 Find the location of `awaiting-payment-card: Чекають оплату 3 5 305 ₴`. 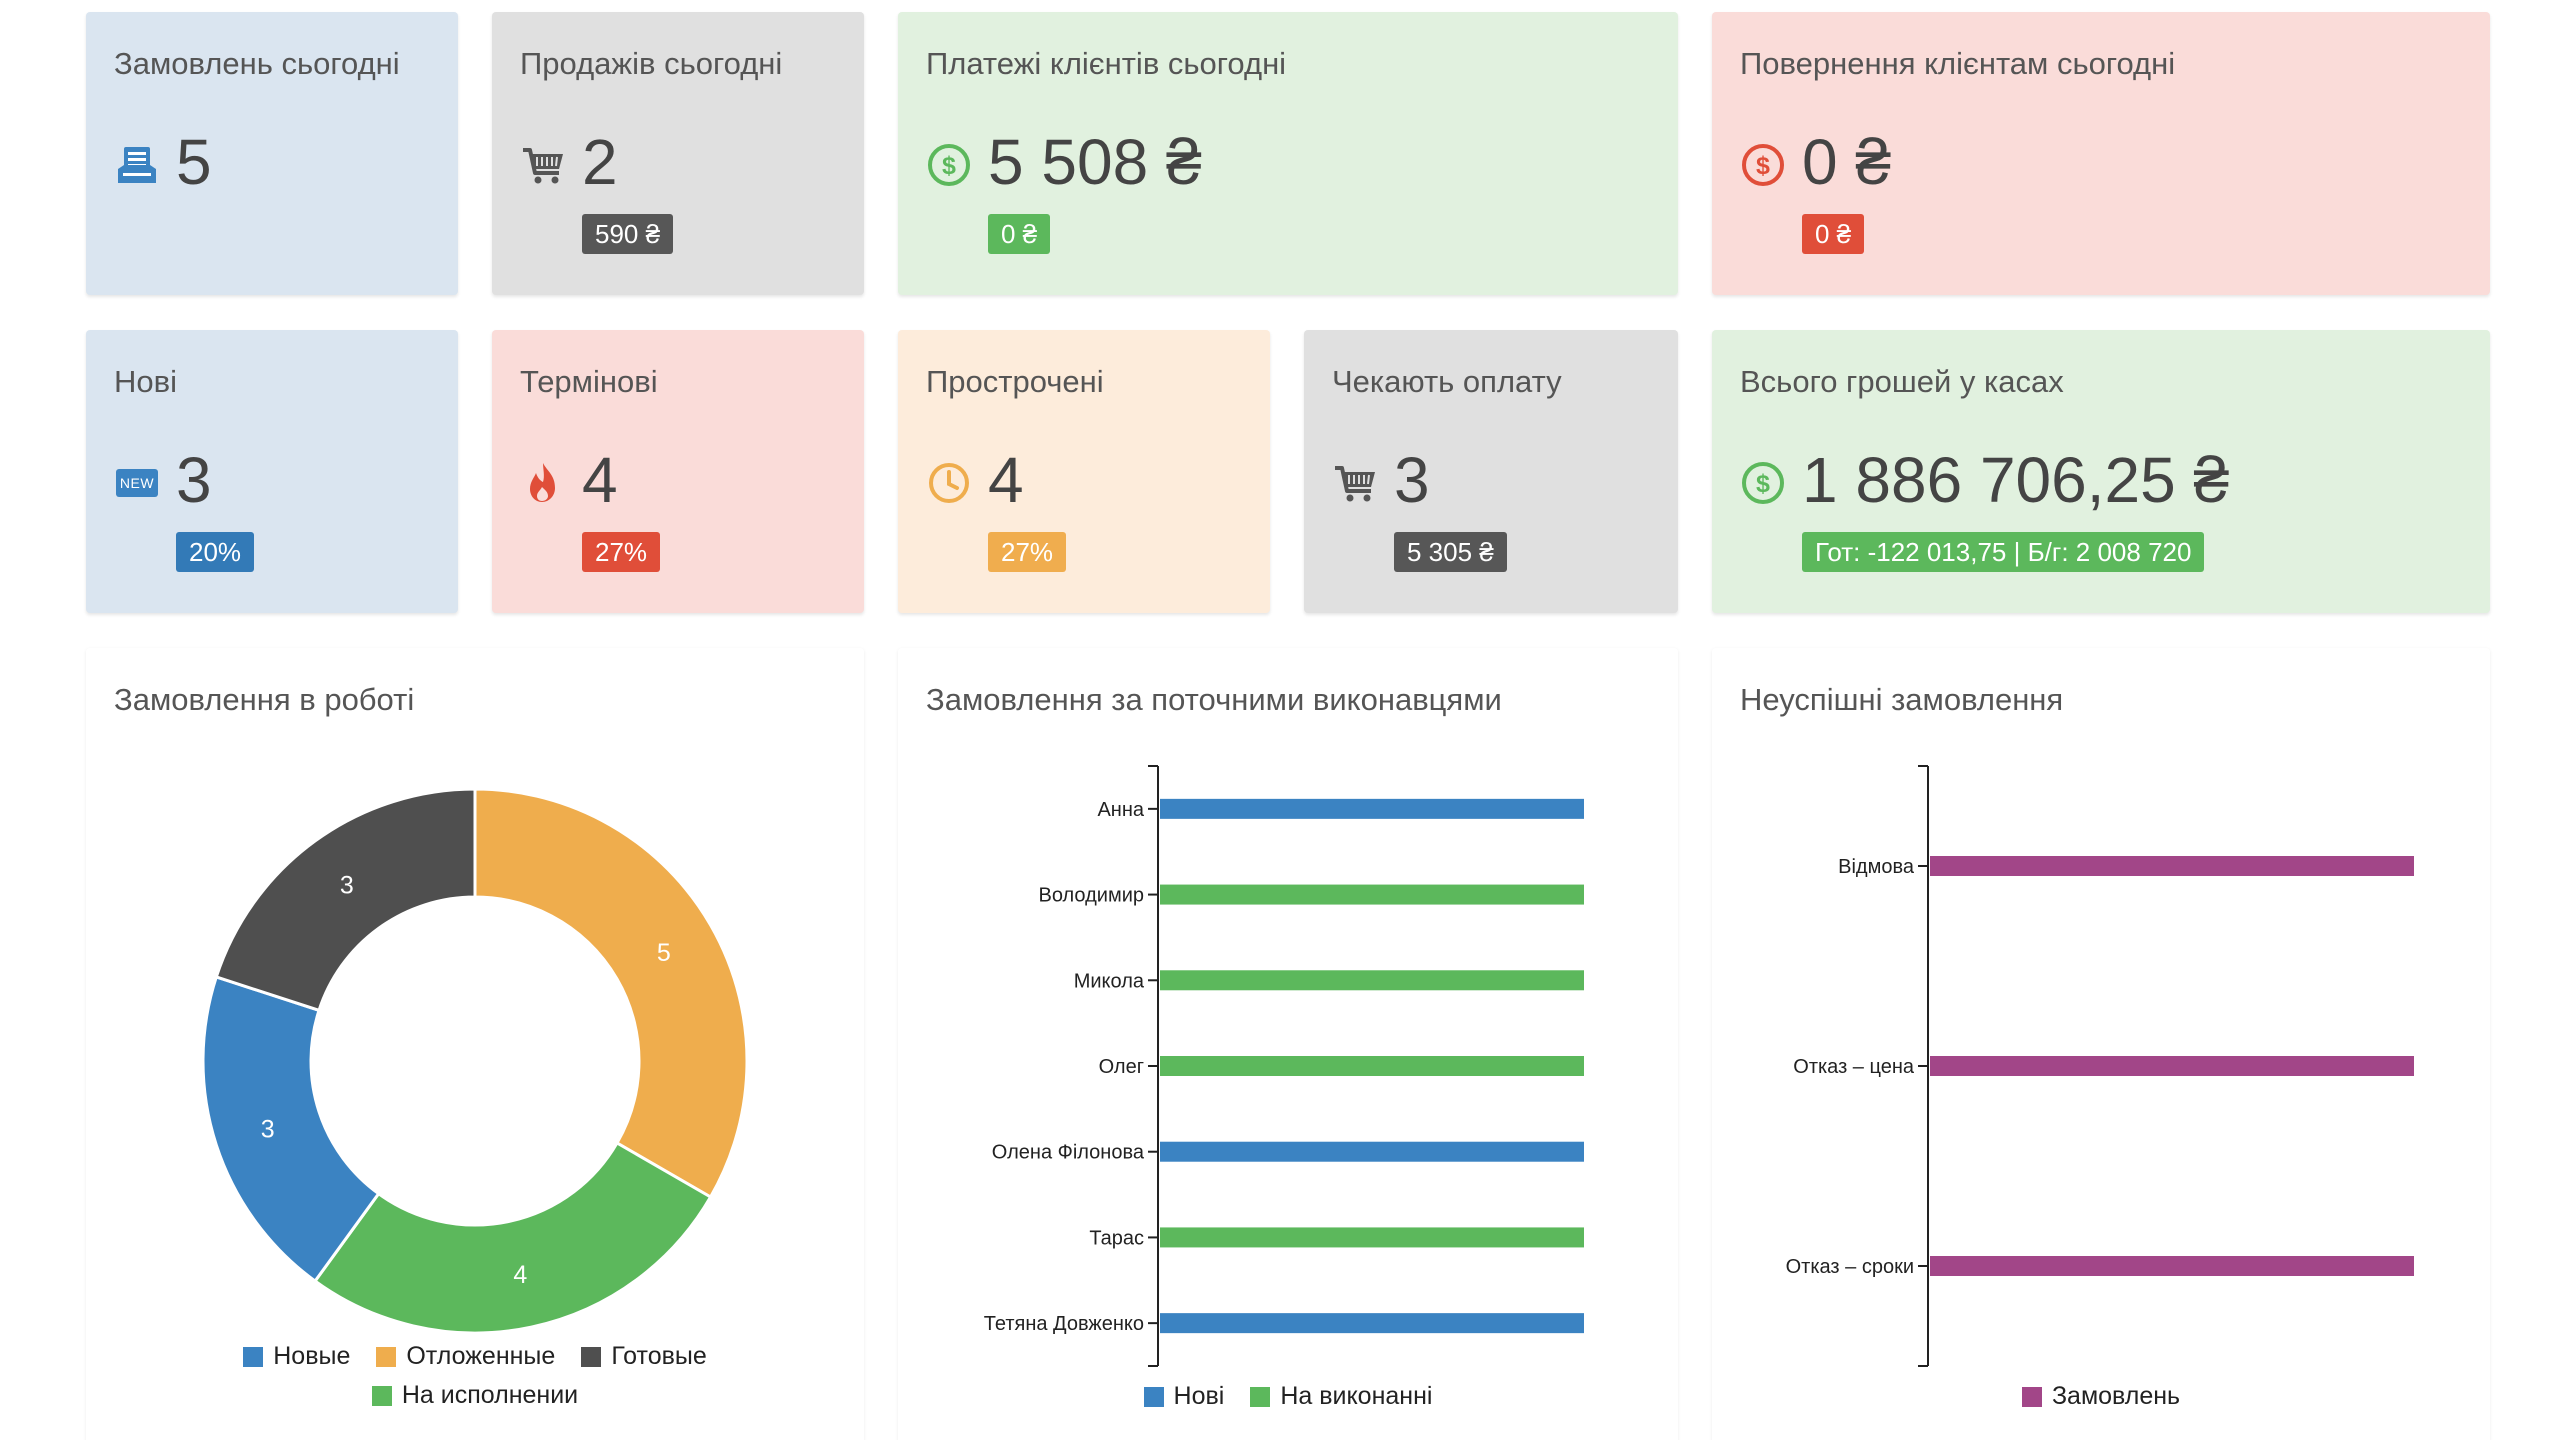

awaiting-payment-card: Чекають оплату 3 5 305 ₴ is located at coordinates (1491, 471).